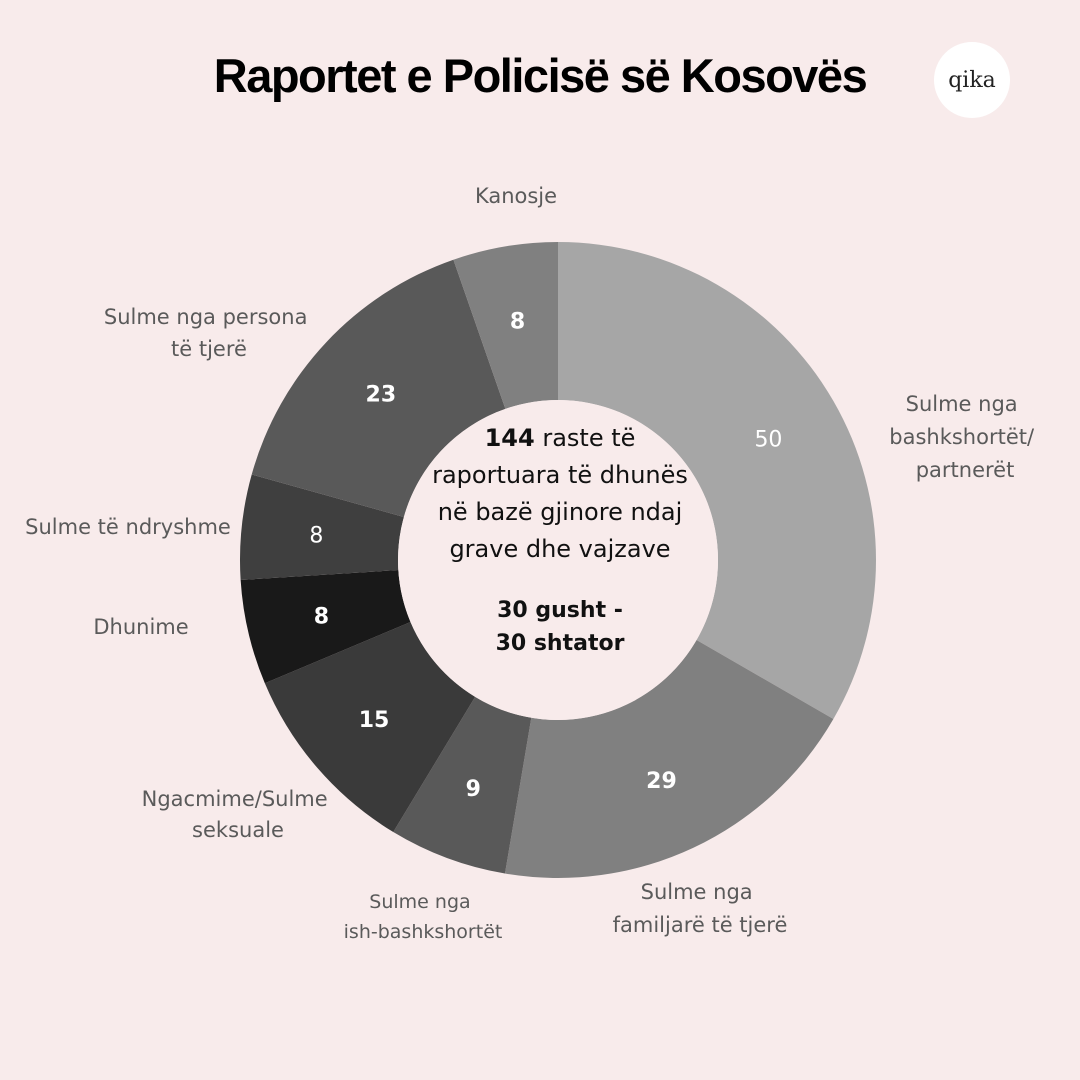 This screenshot has height=1080, width=1080. I want to click on slice-label-kanosje: Kanosje, so click(516, 196).